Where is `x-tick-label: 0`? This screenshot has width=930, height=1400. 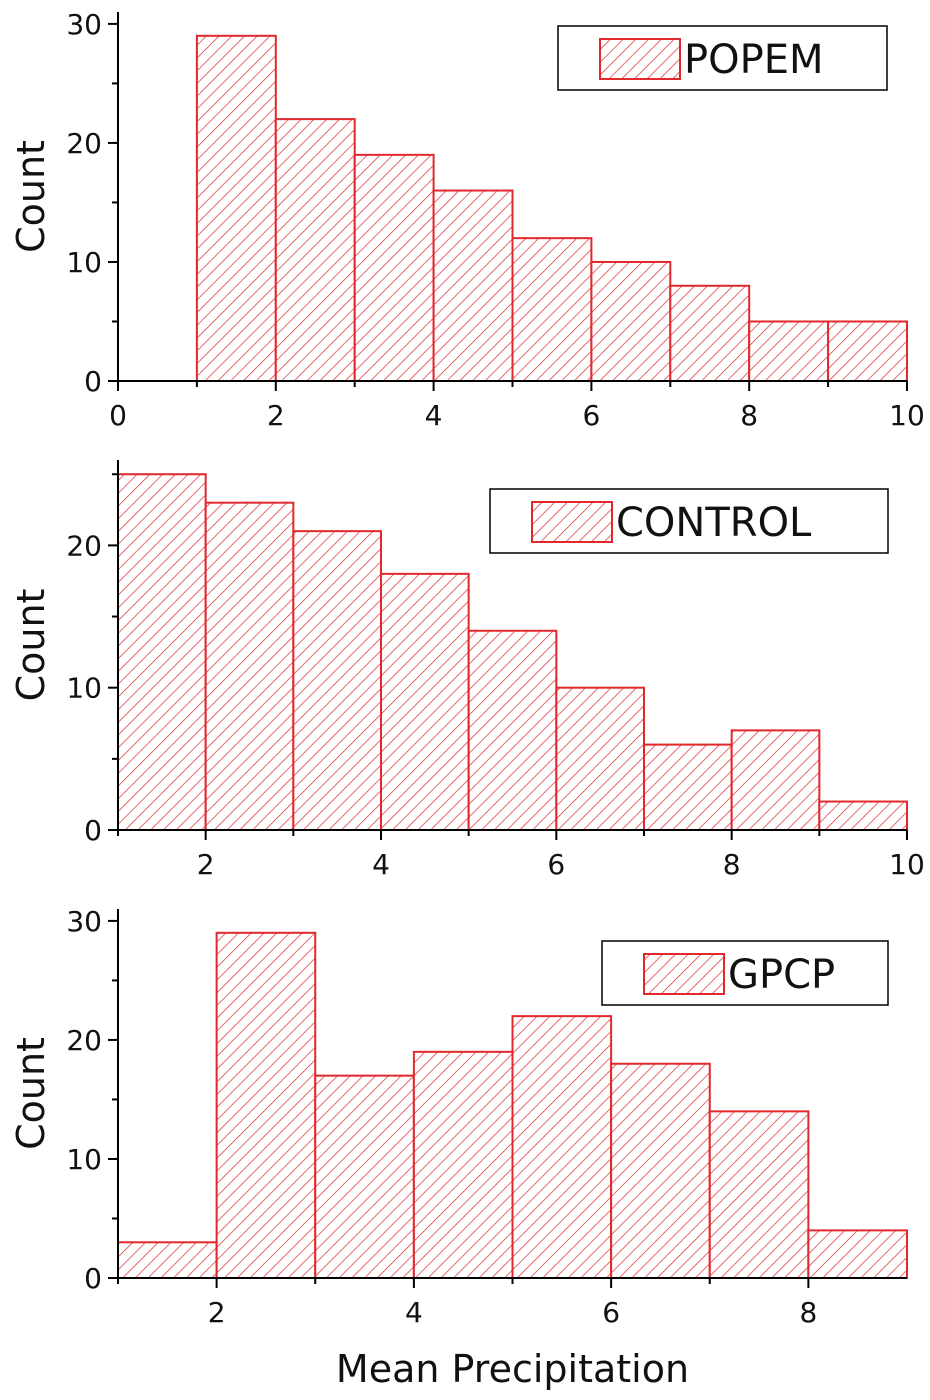
x-tick-label: 0 is located at coordinates (118, 415).